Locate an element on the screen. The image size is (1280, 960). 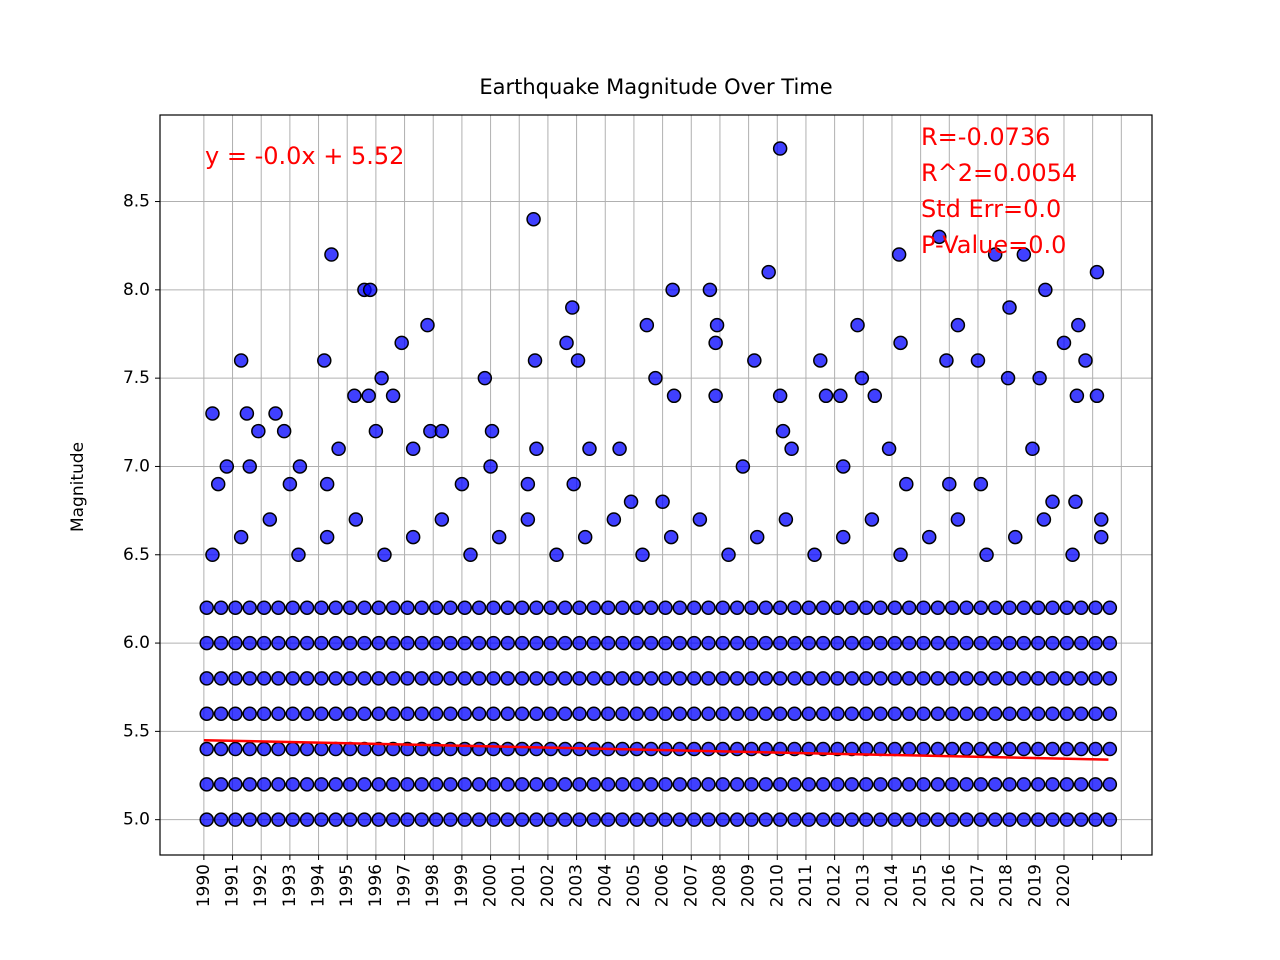
x-tick-label: 2003 is located at coordinates (577, 885).